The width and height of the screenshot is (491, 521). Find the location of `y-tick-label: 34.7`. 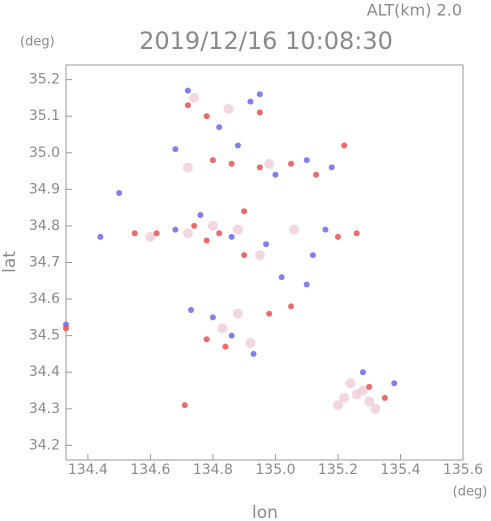

y-tick-label: 34.7 is located at coordinates (44, 263).